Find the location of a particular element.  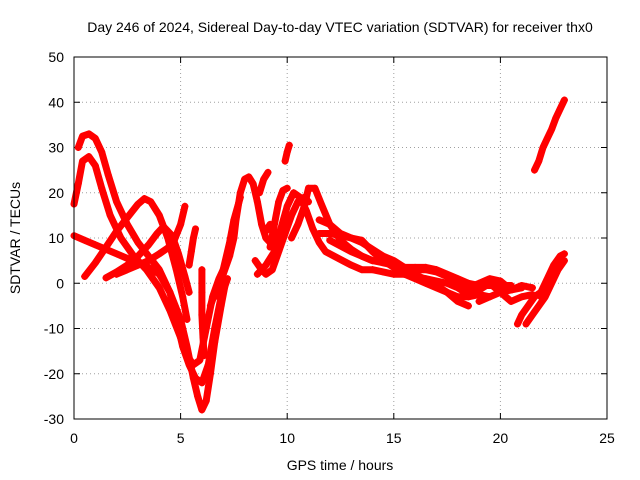

y-tick-label: -20 is located at coordinates (54, 374).